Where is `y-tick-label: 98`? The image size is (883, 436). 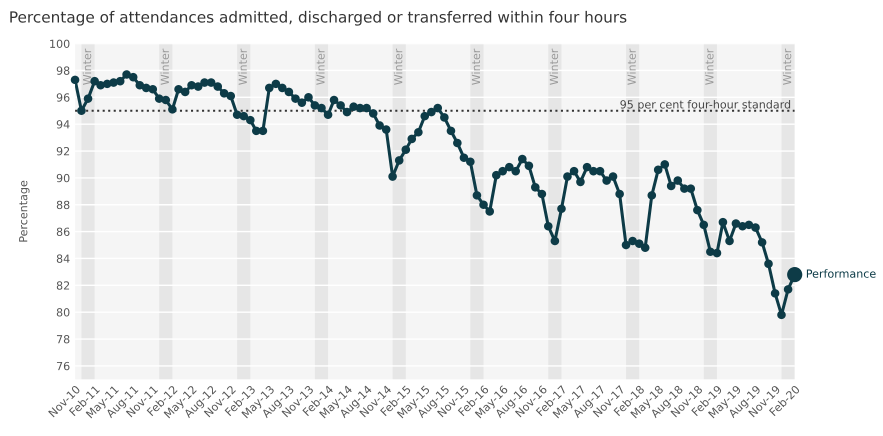 y-tick-label: 98 is located at coordinates (63, 70).